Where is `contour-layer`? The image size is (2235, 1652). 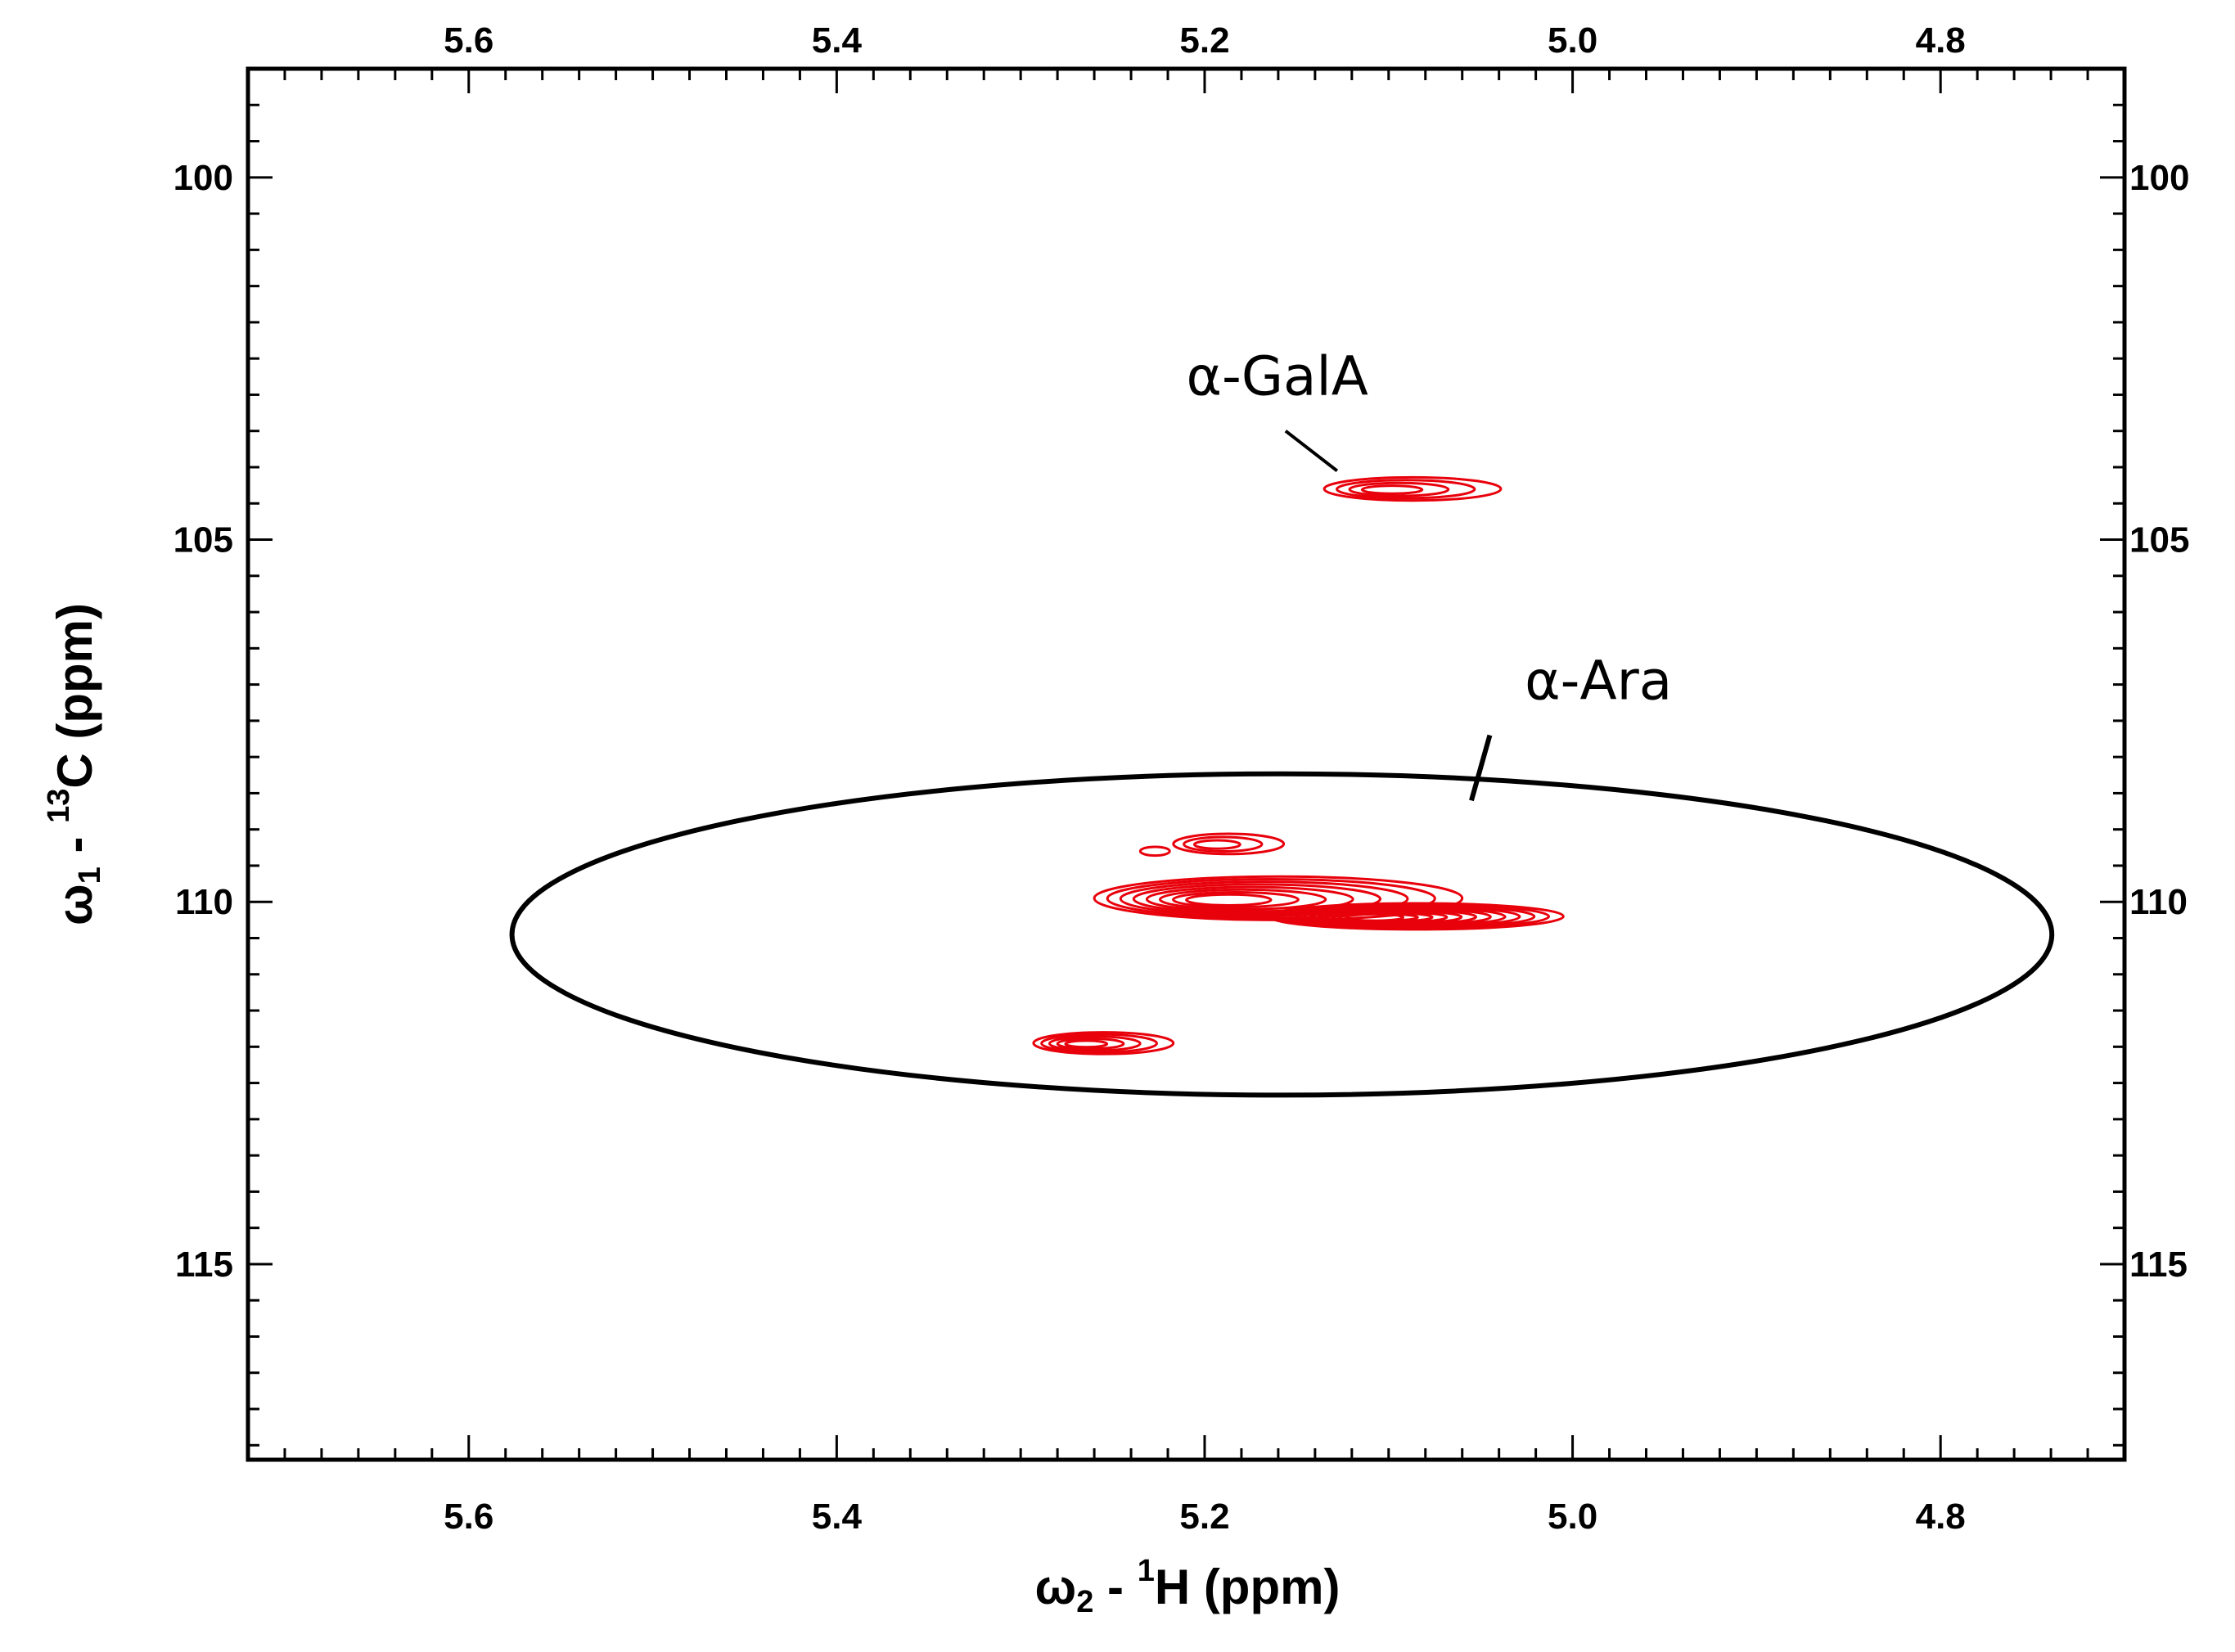
contour-layer is located at coordinates (1298, 765).